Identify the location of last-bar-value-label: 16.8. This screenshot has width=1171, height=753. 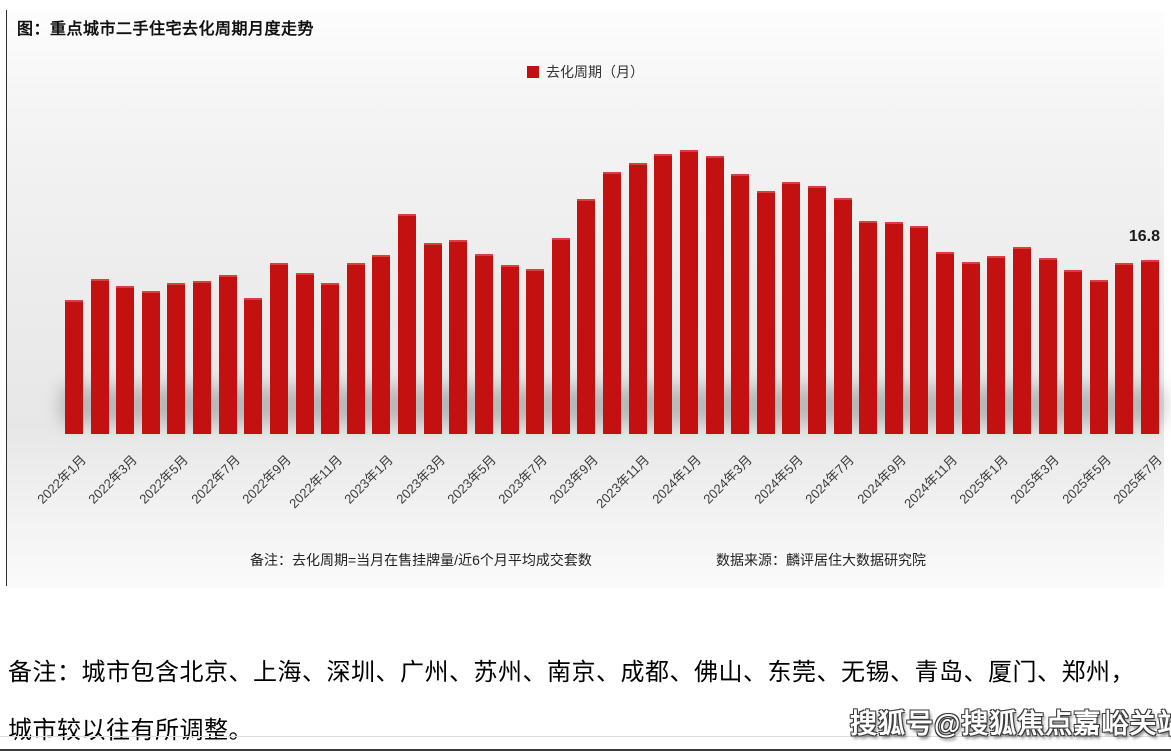
(1144, 236).